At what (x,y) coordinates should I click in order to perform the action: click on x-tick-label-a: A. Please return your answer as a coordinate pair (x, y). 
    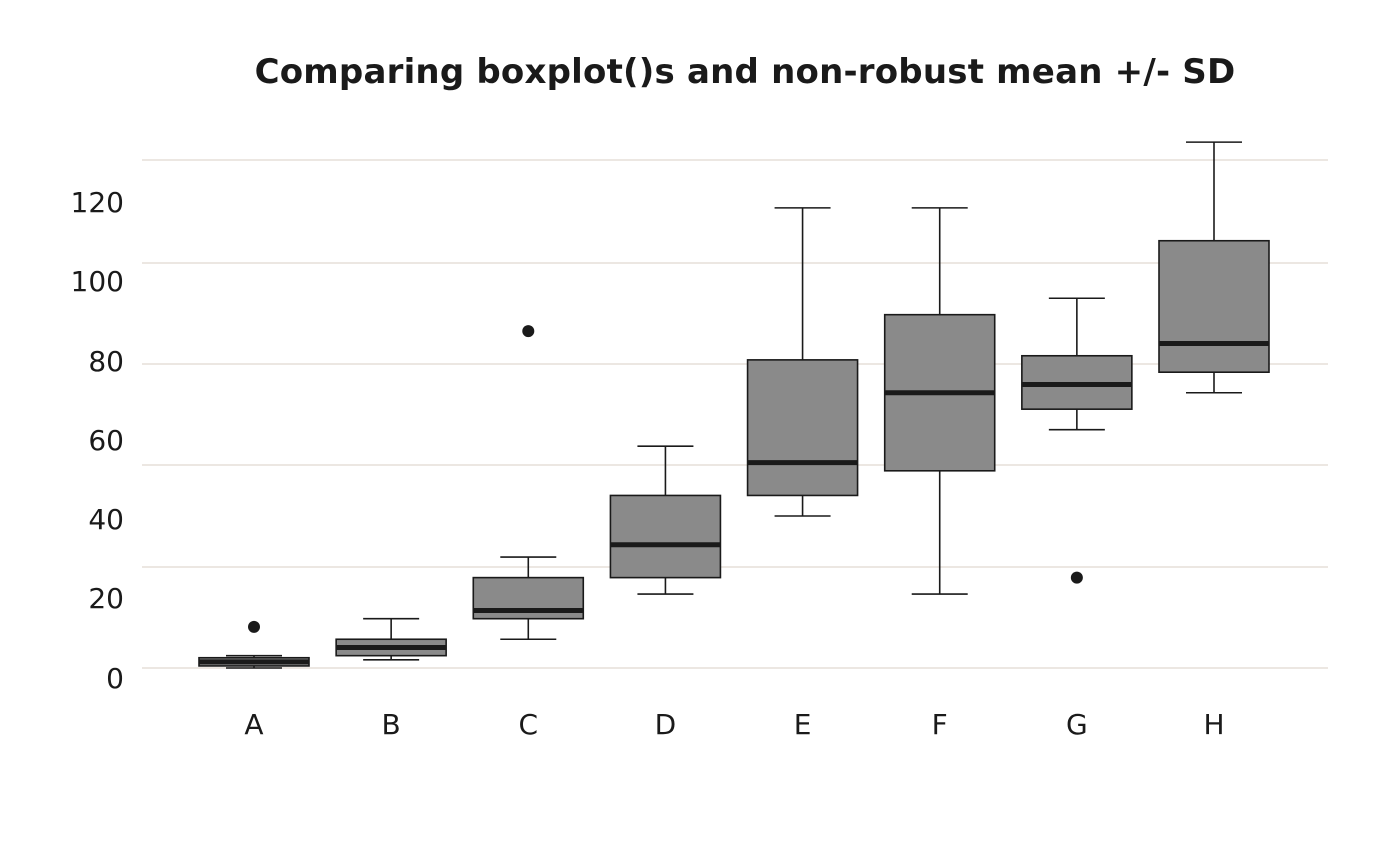
    Looking at the image, I should click on (253, 724).